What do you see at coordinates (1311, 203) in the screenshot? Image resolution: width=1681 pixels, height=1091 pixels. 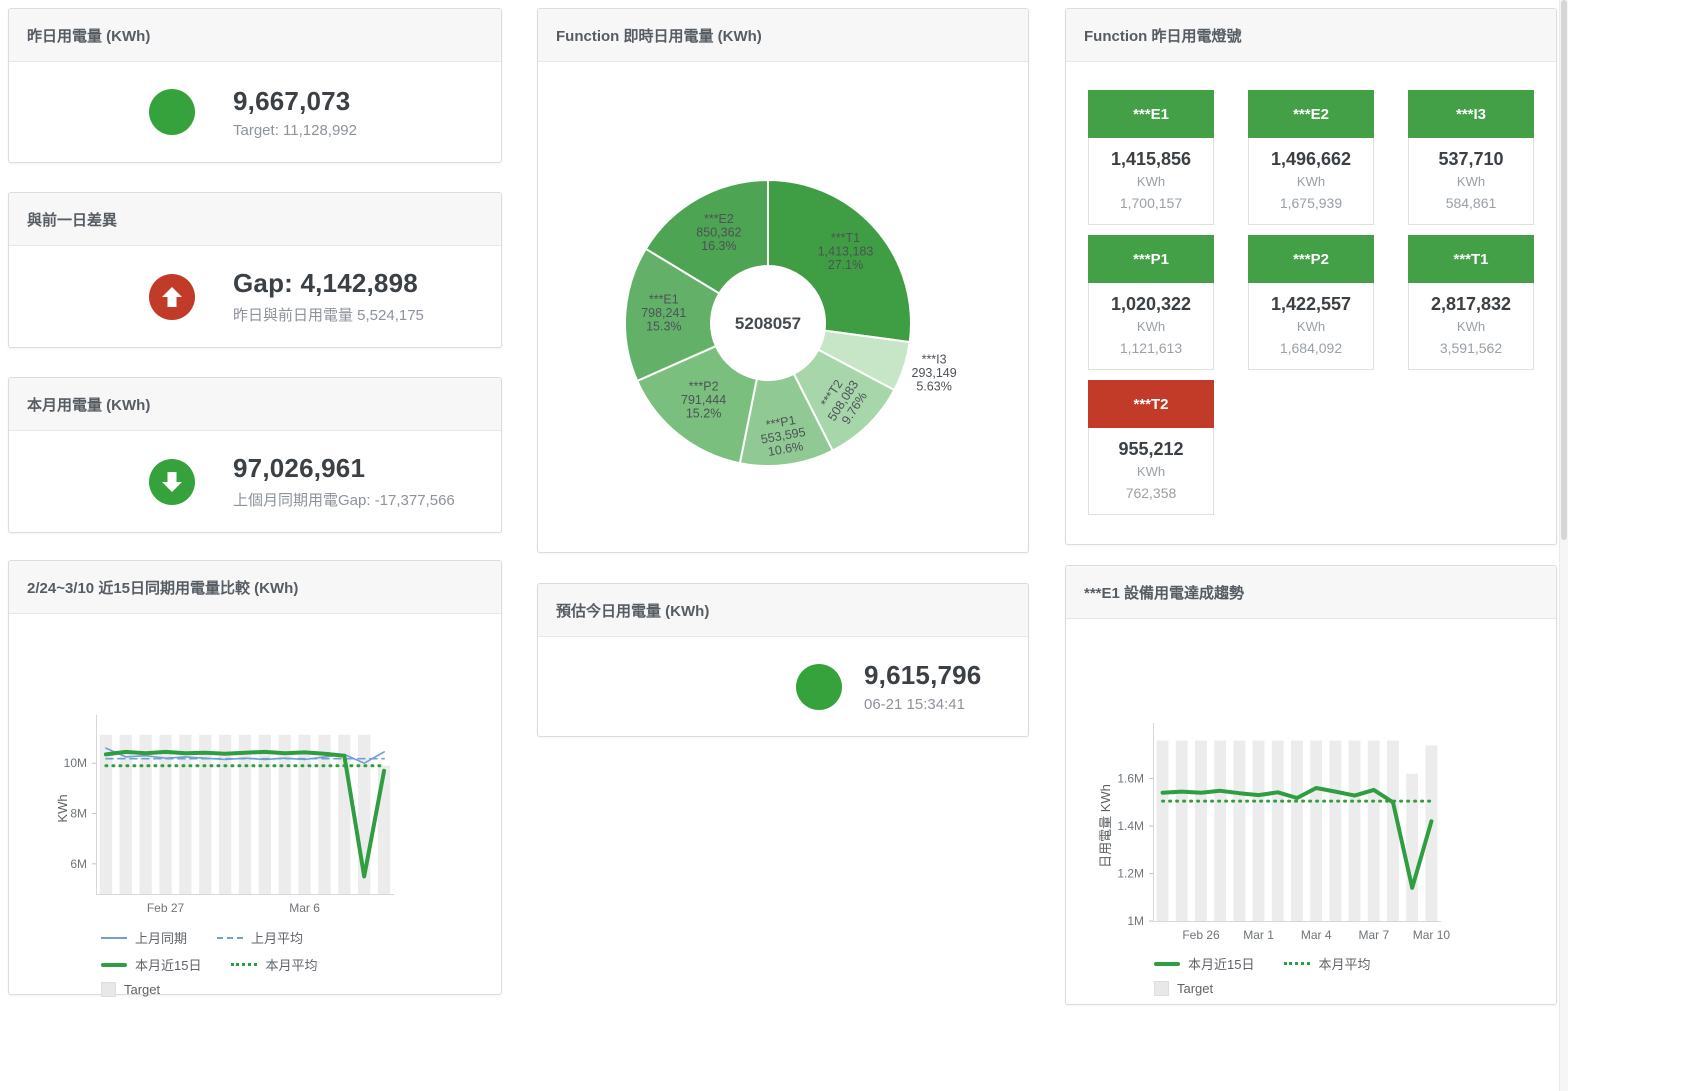 I see `light-tile-target: 1,675,939` at bounding box center [1311, 203].